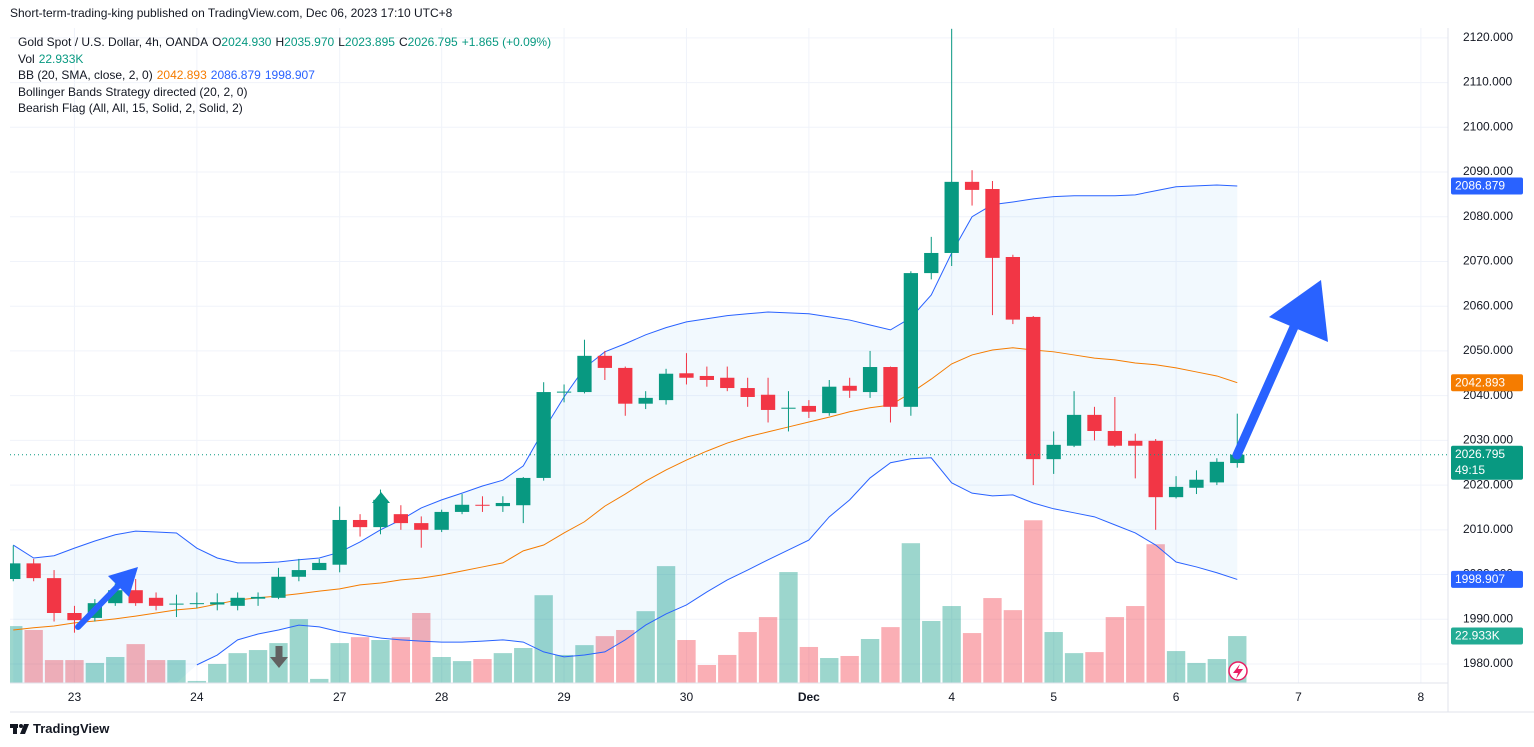 The height and width of the screenshot is (747, 1534). What do you see at coordinates (217, 42) in the screenshot?
I see `ohlc-key: O` at bounding box center [217, 42].